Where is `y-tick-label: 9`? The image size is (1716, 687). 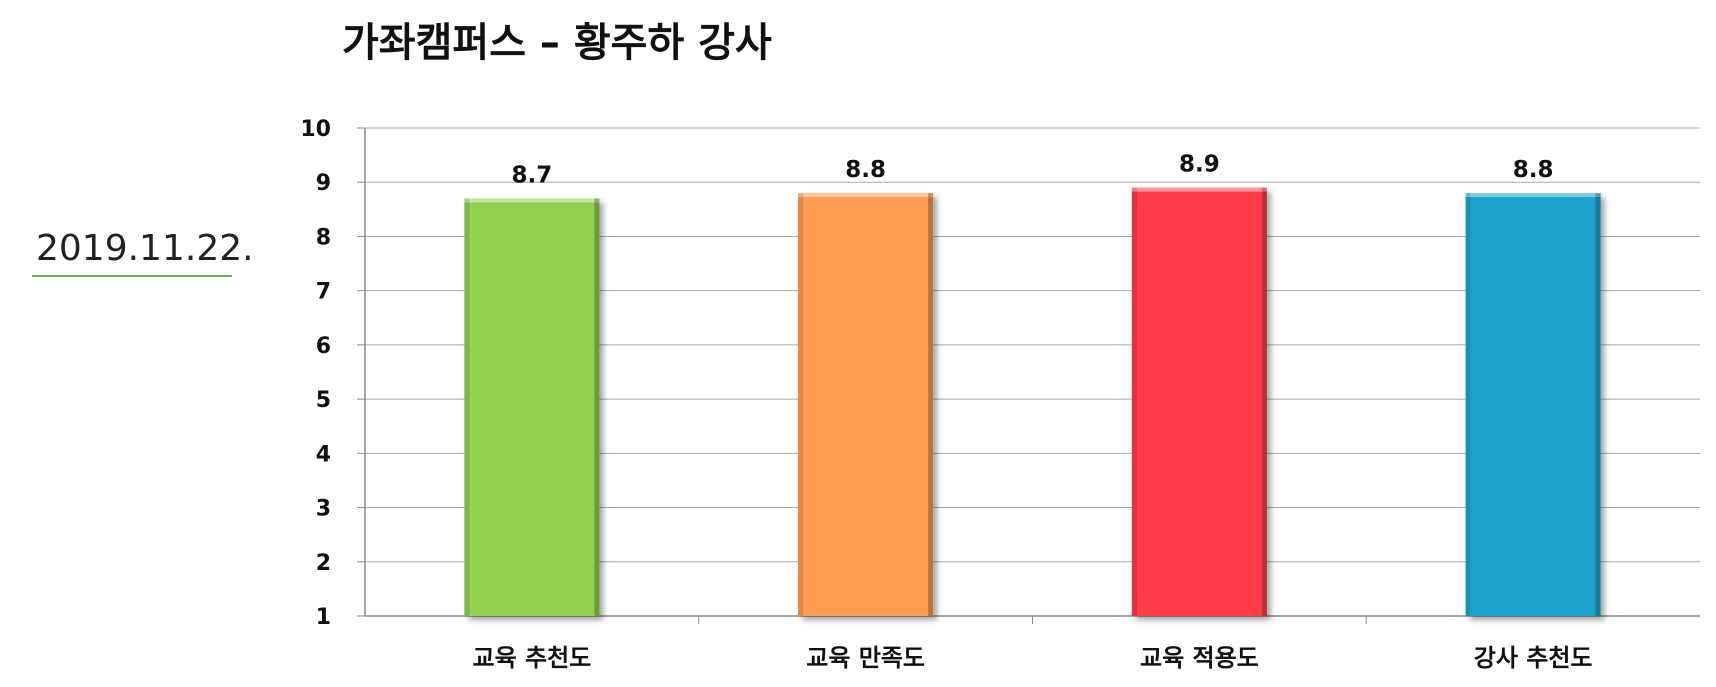 y-tick-label: 9 is located at coordinates (323, 183).